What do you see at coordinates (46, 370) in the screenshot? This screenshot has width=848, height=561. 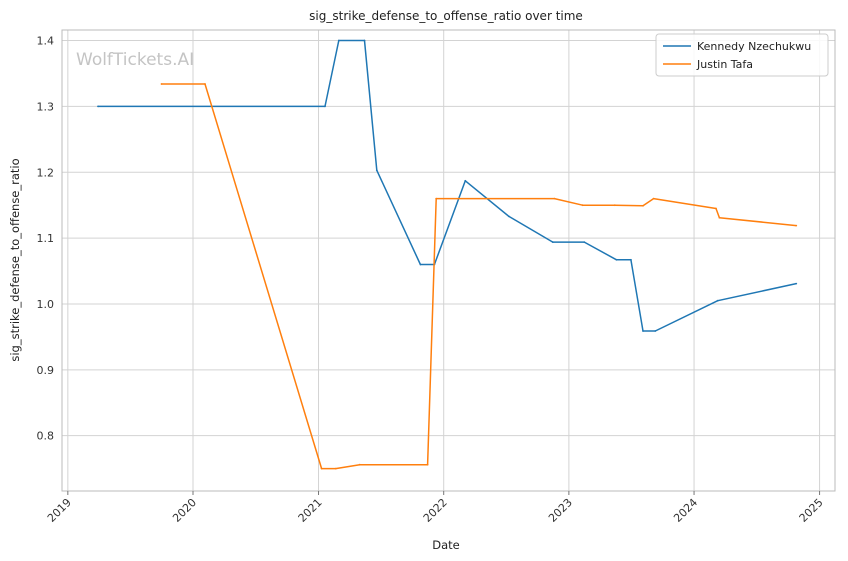 I see `y-tick-label: 0.9` at bounding box center [46, 370].